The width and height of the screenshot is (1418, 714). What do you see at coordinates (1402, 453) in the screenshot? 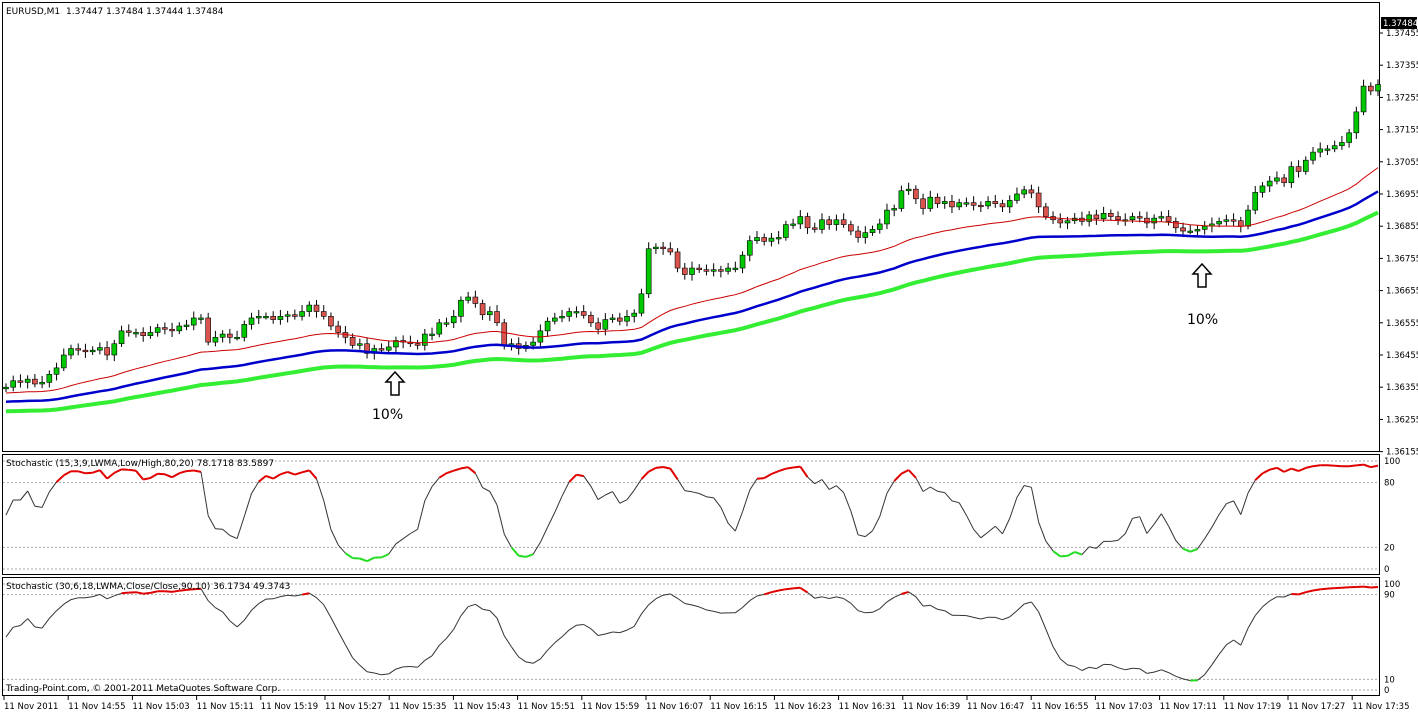
I see `price-label: 1.36155` at bounding box center [1402, 453].